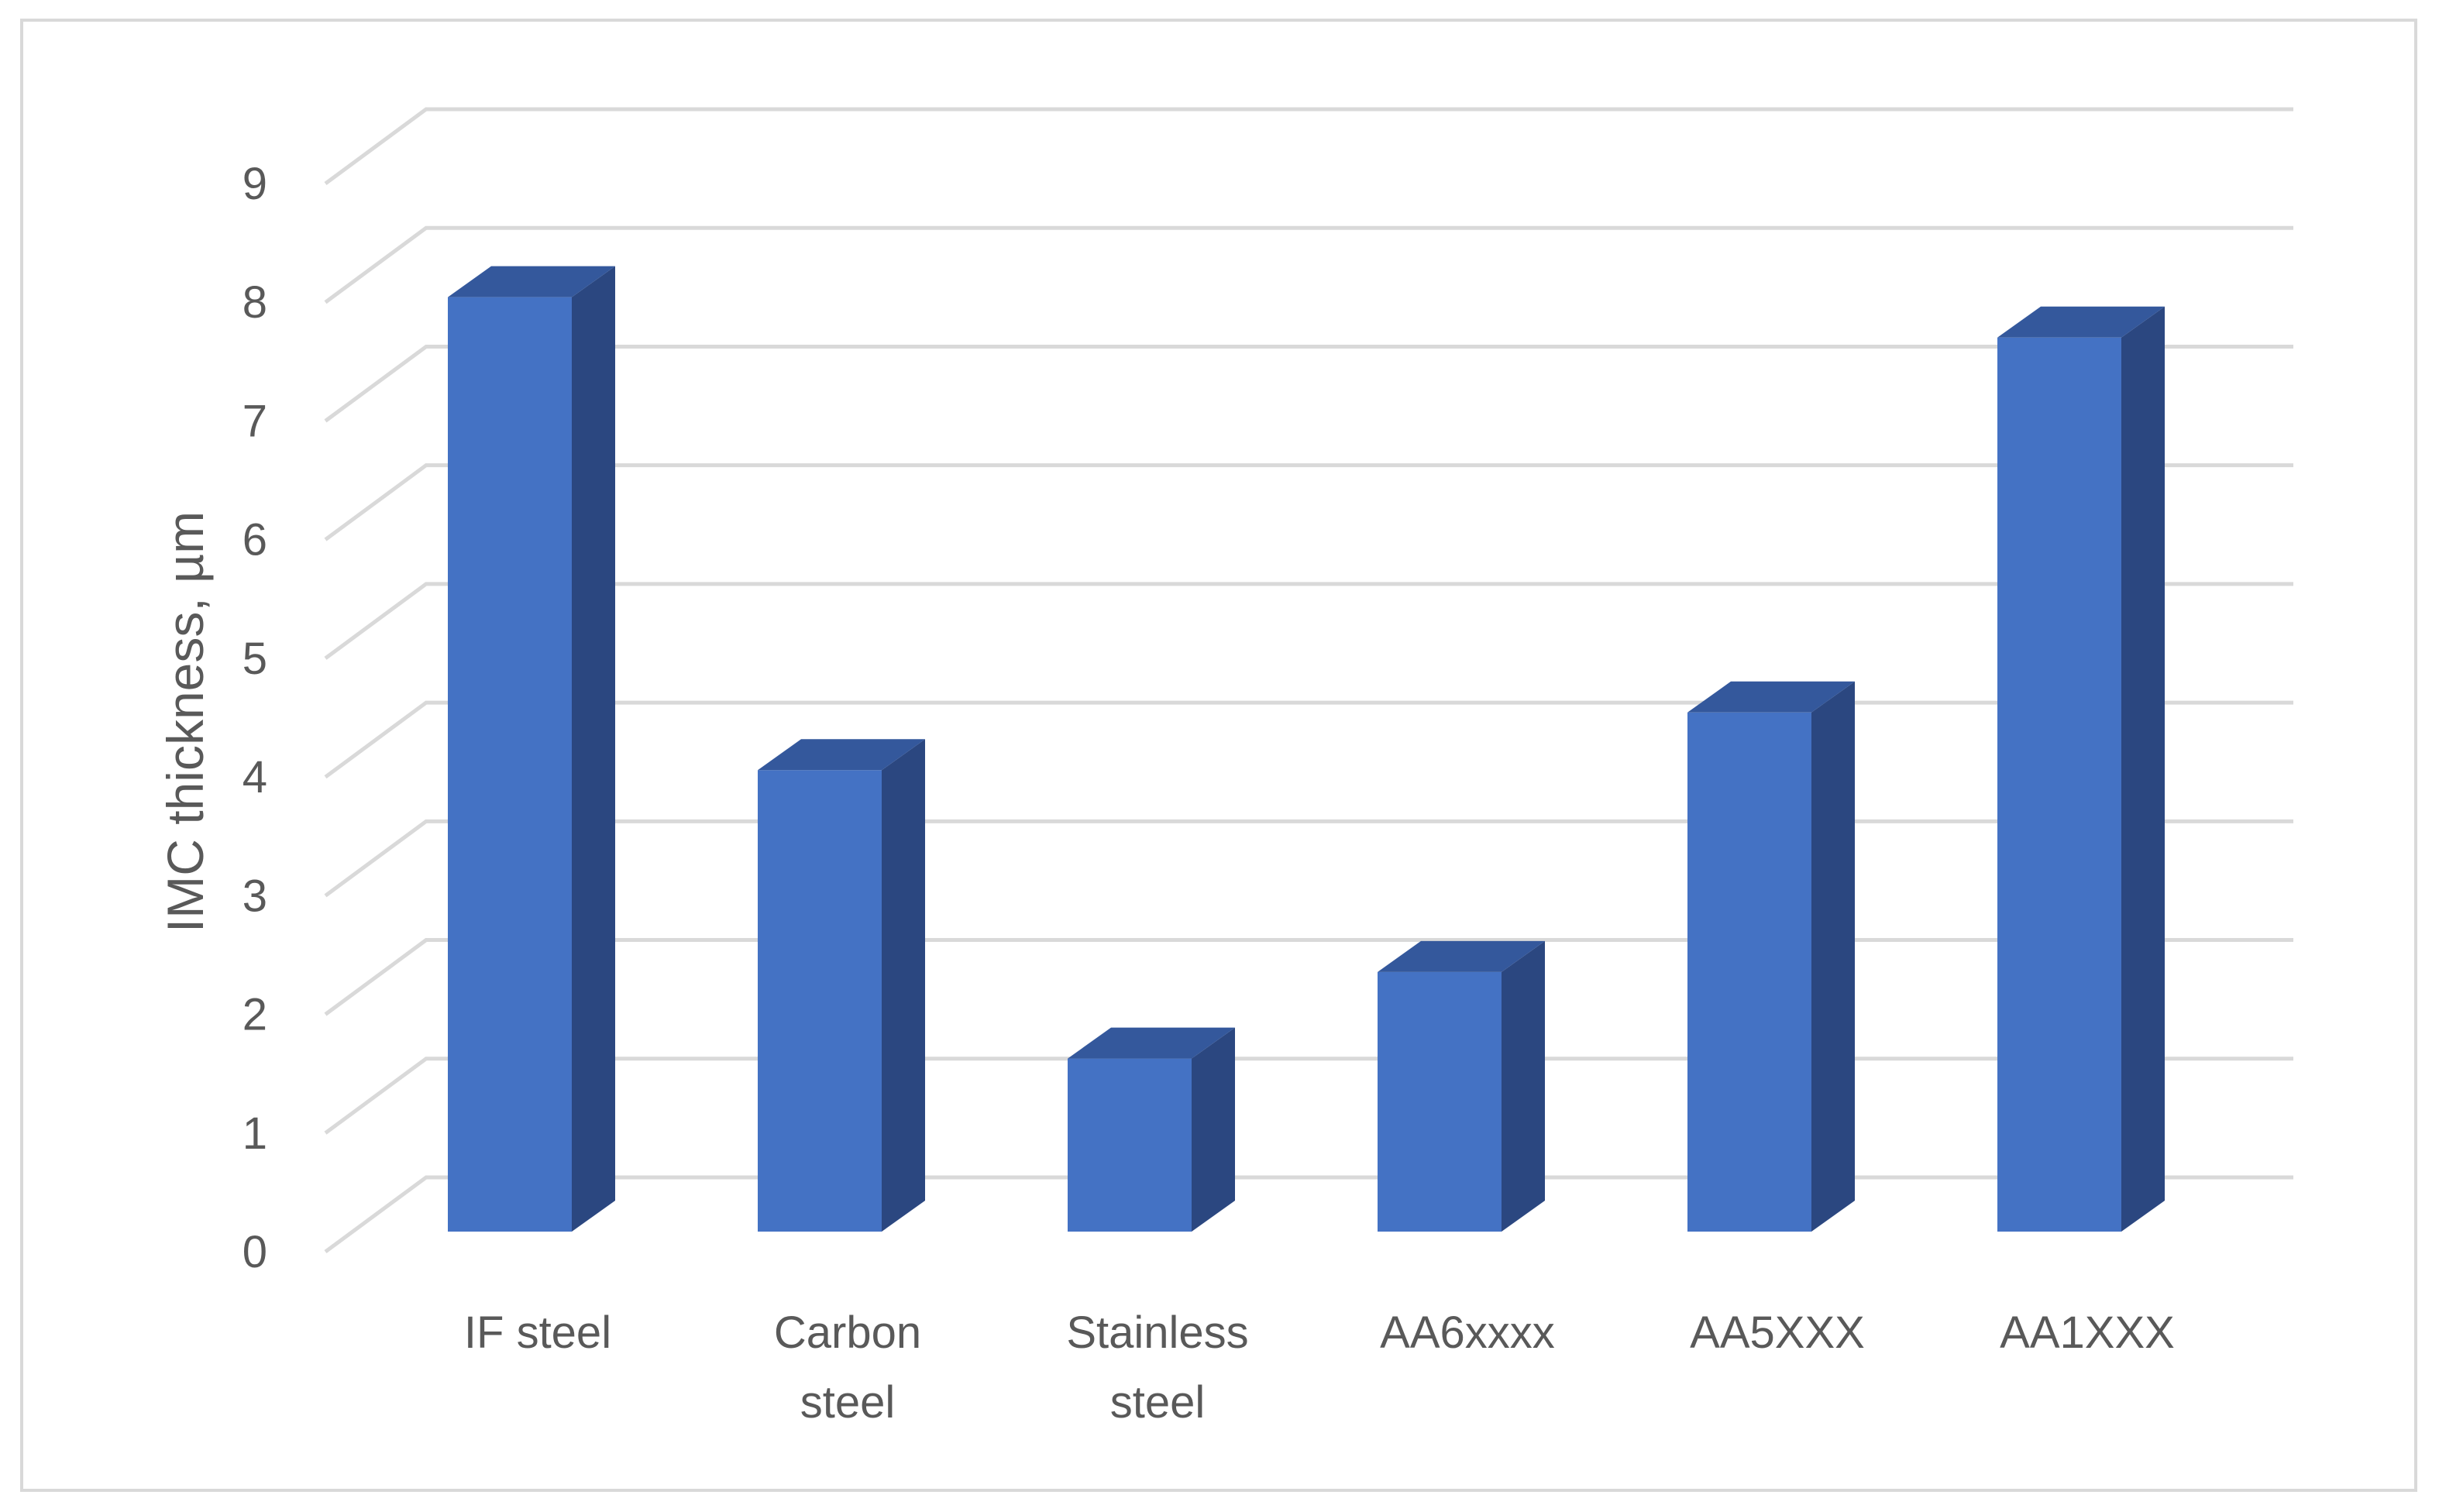  I want to click on y-tick-label: 7, so click(255, 421).